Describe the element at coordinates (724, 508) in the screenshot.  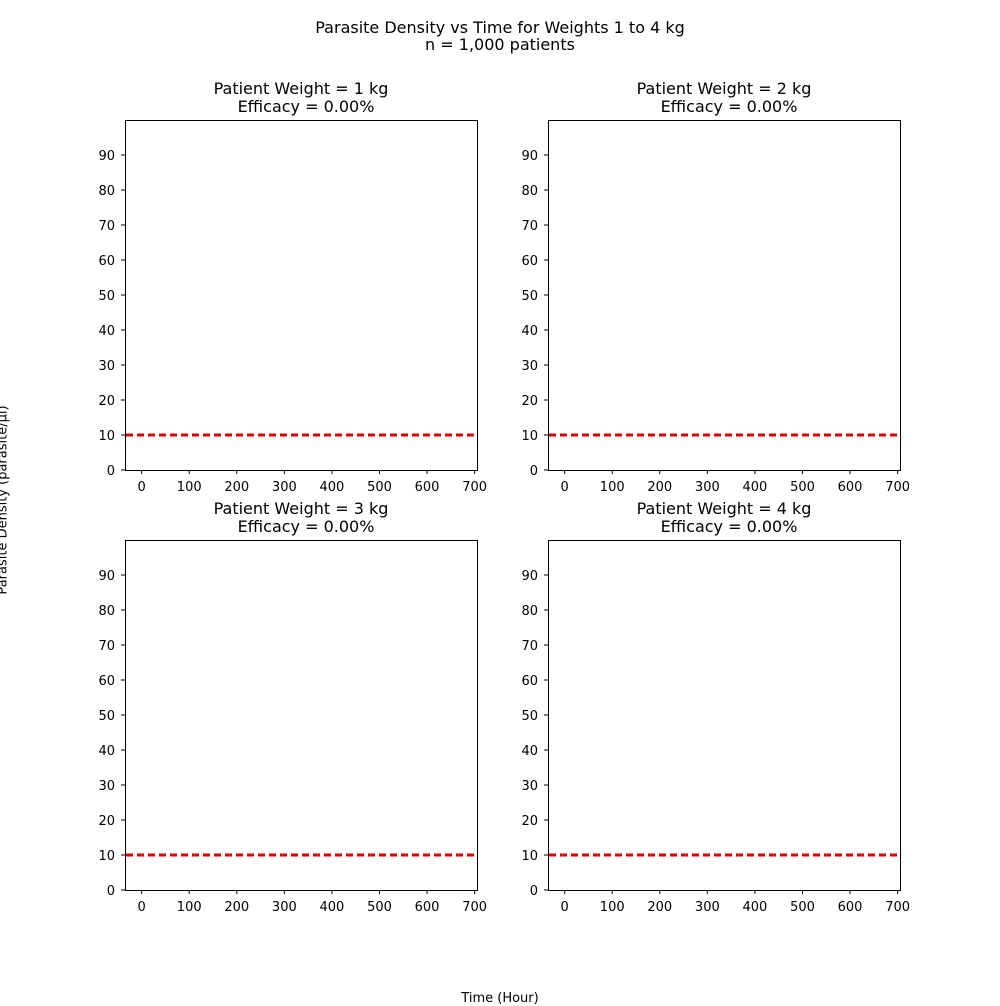
I see `subplot-title: Patient Weight = 4 kg` at that location.